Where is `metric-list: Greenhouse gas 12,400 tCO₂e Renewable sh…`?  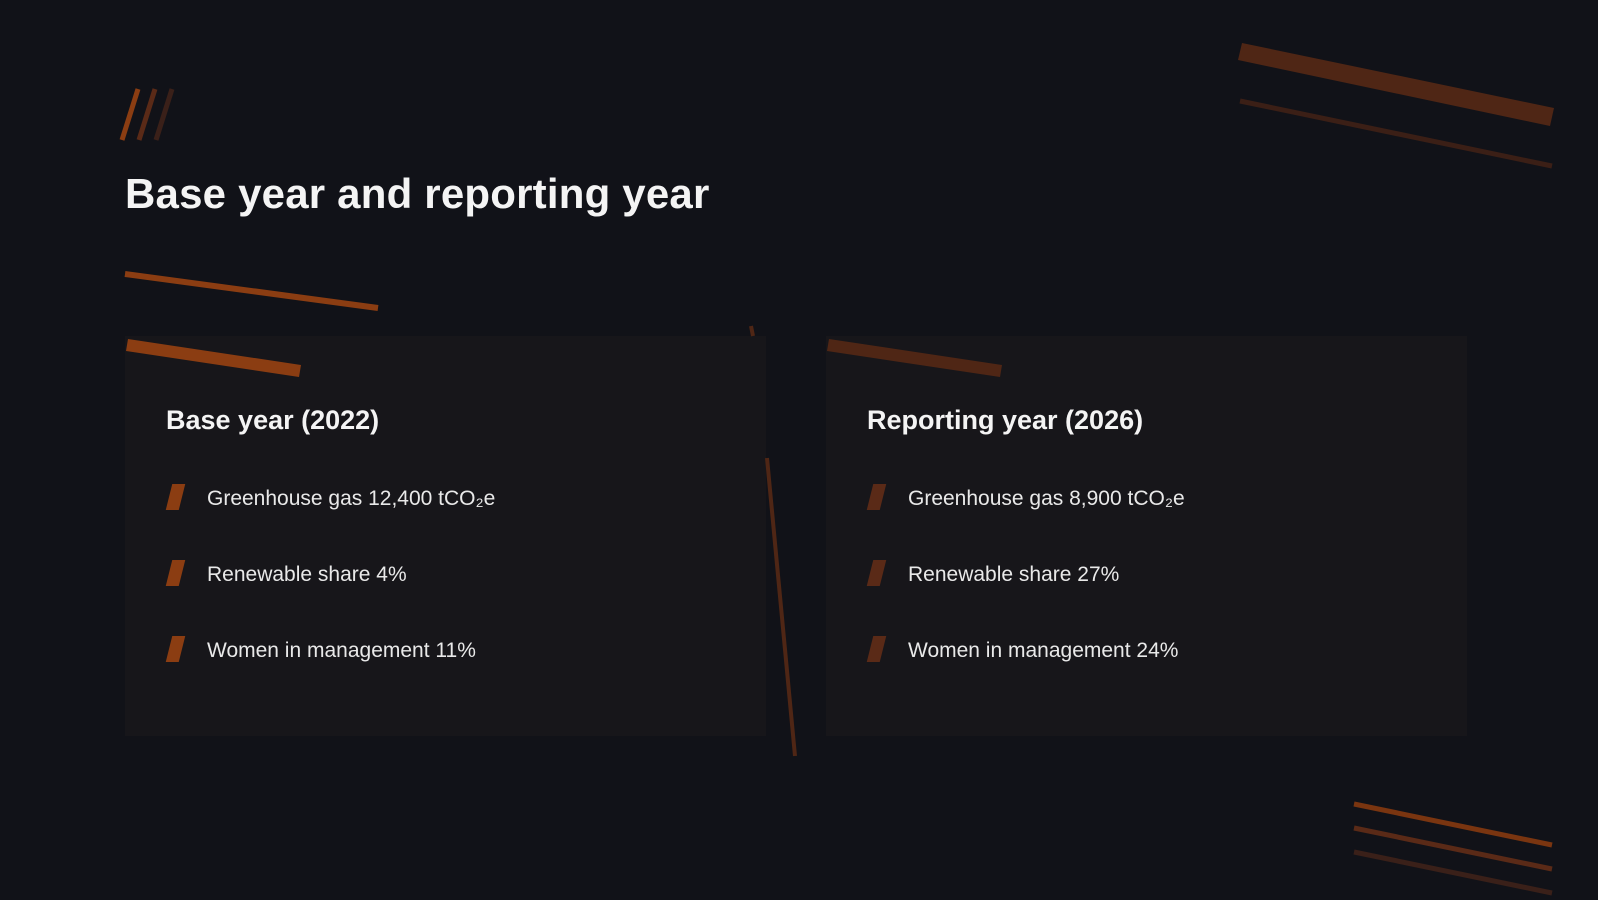 metric-list: Greenhouse gas 12,400 tCO₂e Renewable sh… is located at coordinates (330, 600).